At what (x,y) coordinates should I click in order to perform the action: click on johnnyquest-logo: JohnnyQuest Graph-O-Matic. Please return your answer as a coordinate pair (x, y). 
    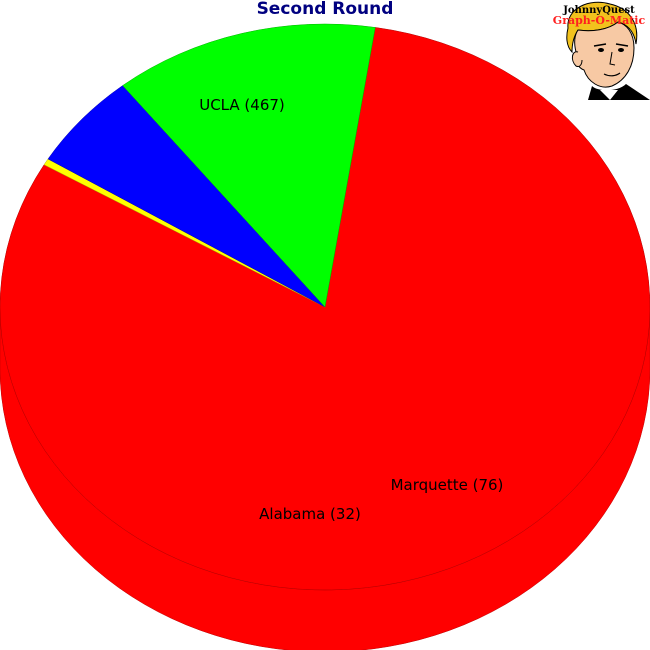
    Looking at the image, I should click on (599, 50).